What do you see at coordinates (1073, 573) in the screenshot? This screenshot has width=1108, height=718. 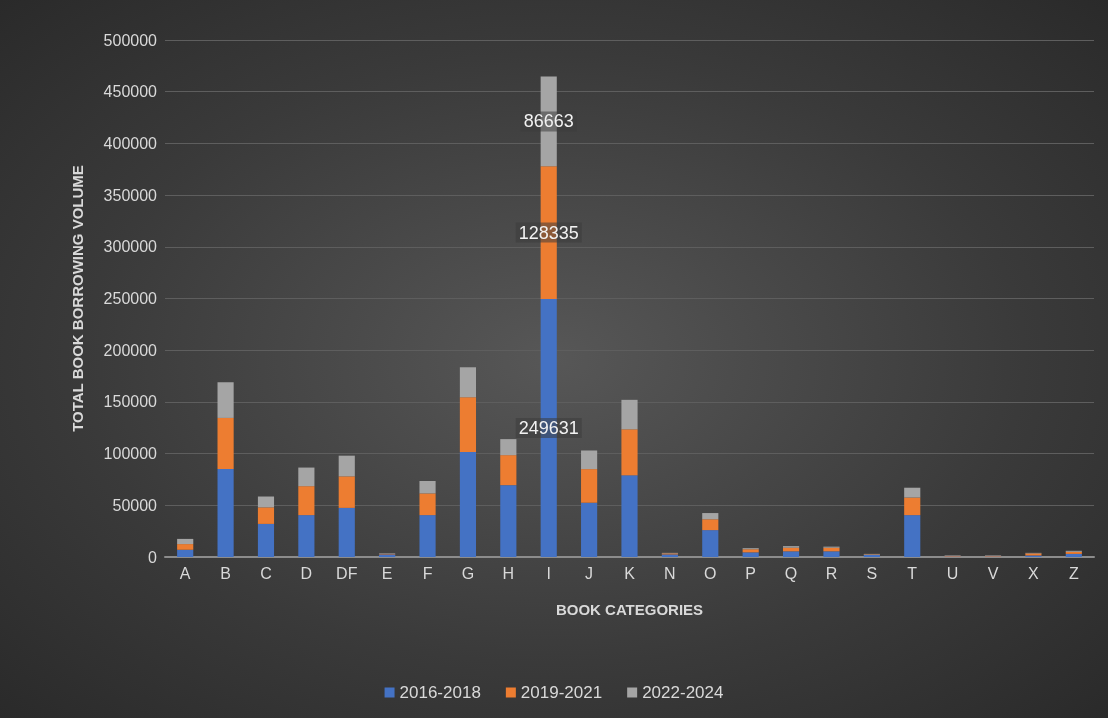 I see `x-tick-label: Z` at bounding box center [1073, 573].